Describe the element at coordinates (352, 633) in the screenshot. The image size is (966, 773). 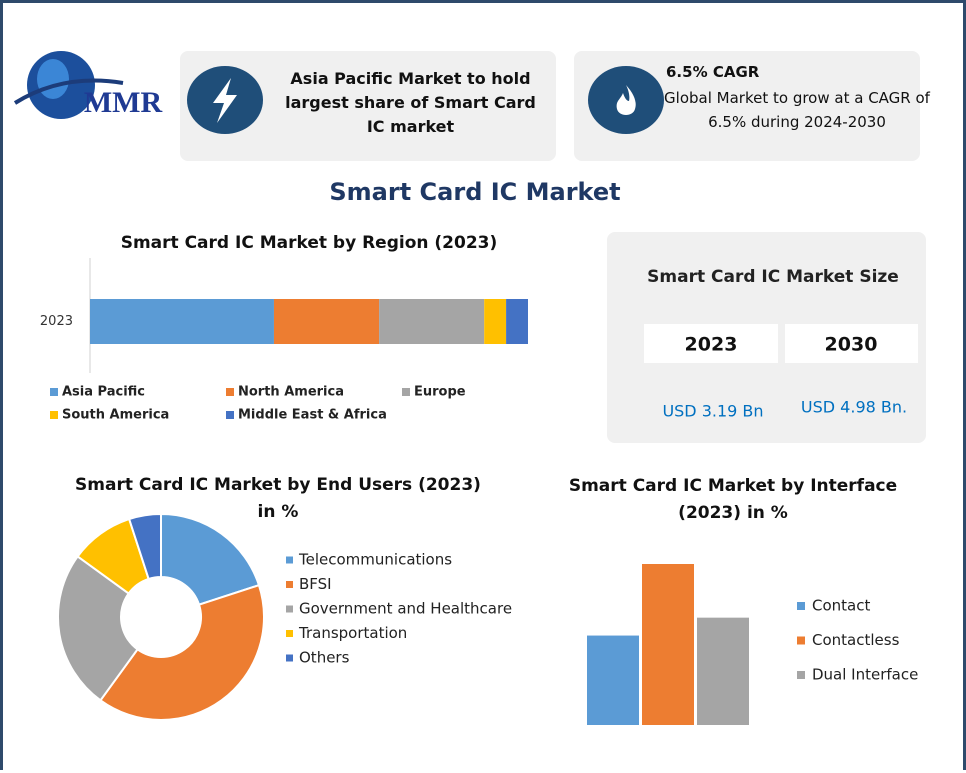
I see `legend-label: Transportation` at that location.